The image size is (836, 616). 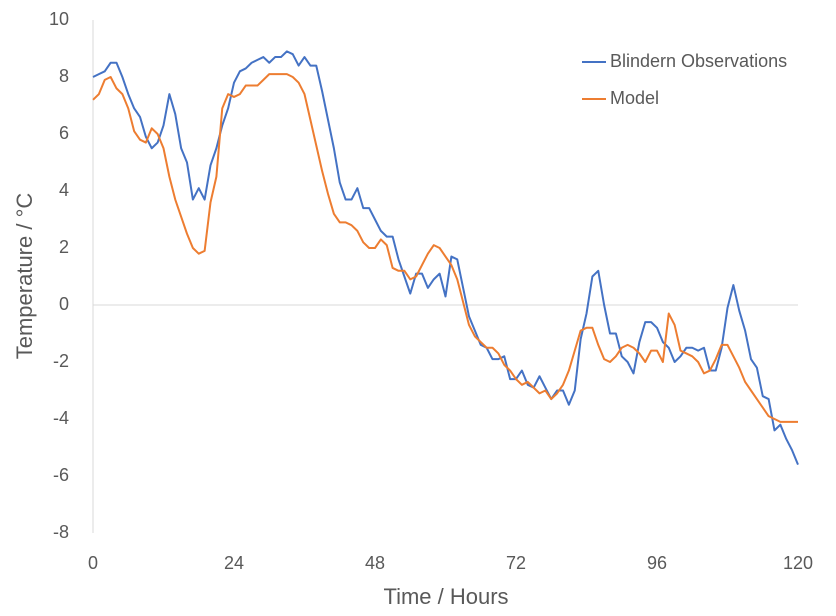 What do you see at coordinates (64, 133) in the screenshot?
I see `y-tick-label: 6` at bounding box center [64, 133].